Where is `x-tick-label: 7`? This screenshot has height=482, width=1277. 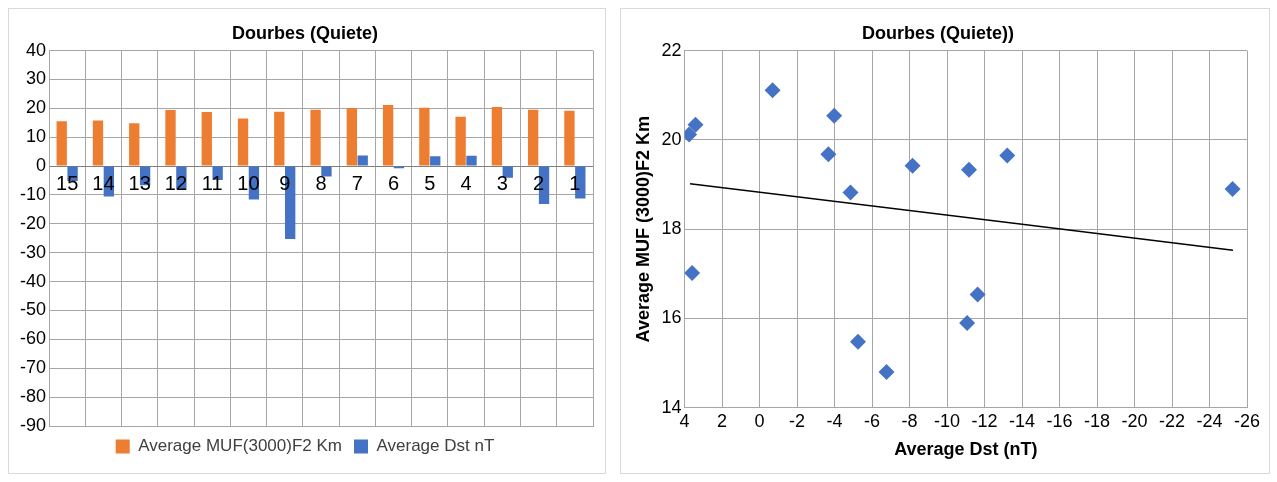
x-tick-label: 7 is located at coordinates (357, 182).